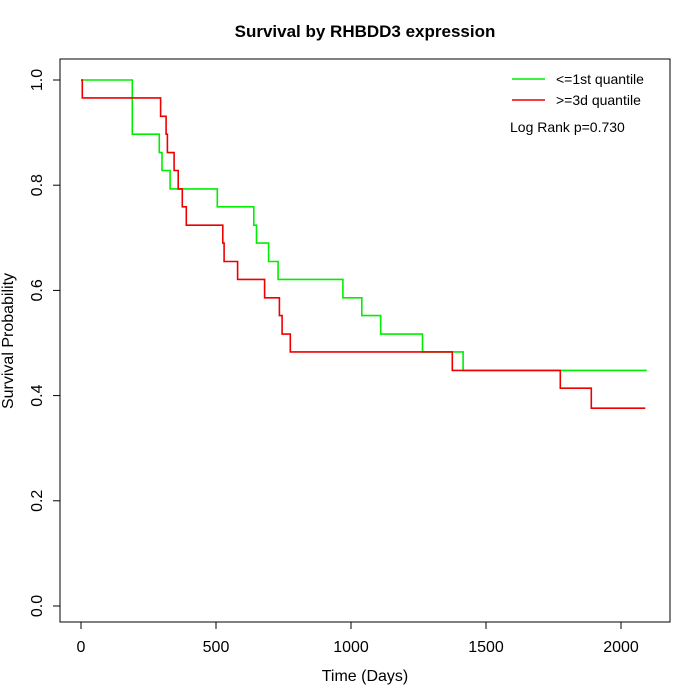 This screenshot has width=700, height=700. I want to click on legend-label-low: <=1st quantile, so click(600, 79).